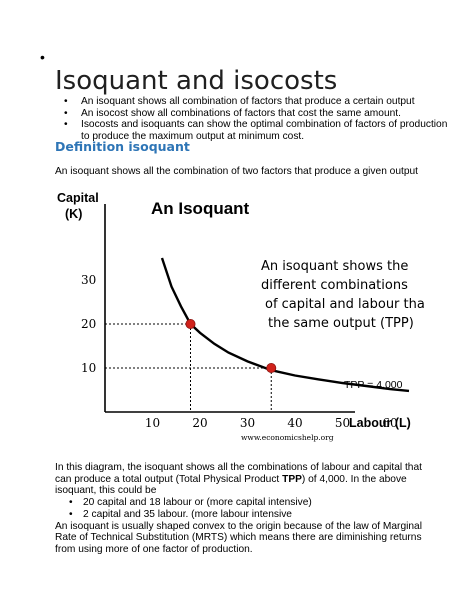  I want to click on highlighted-points, so click(231, 345).